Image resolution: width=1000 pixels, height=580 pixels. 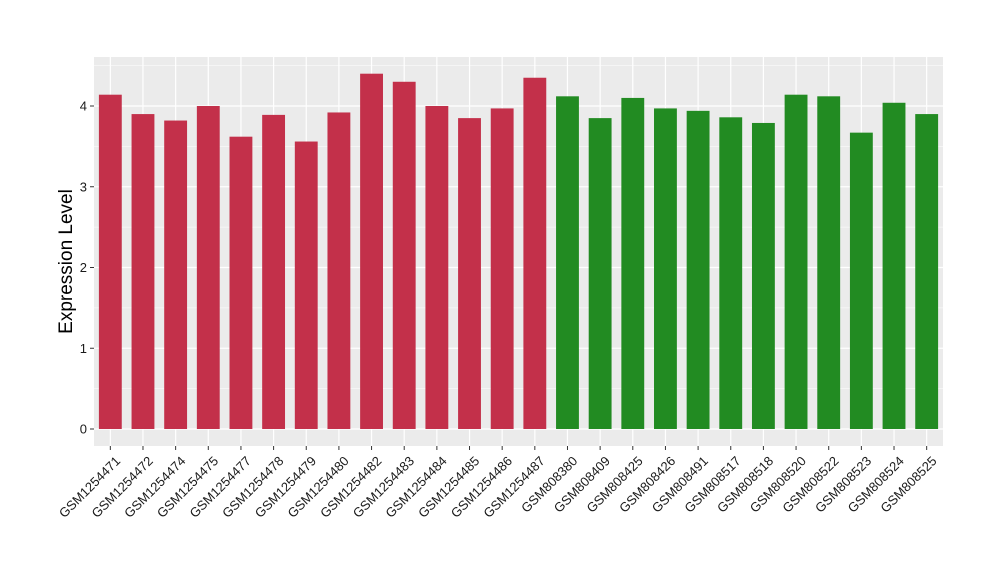 I want to click on y-axis: 0 1 2 3 4, so click(x=87, y=268).